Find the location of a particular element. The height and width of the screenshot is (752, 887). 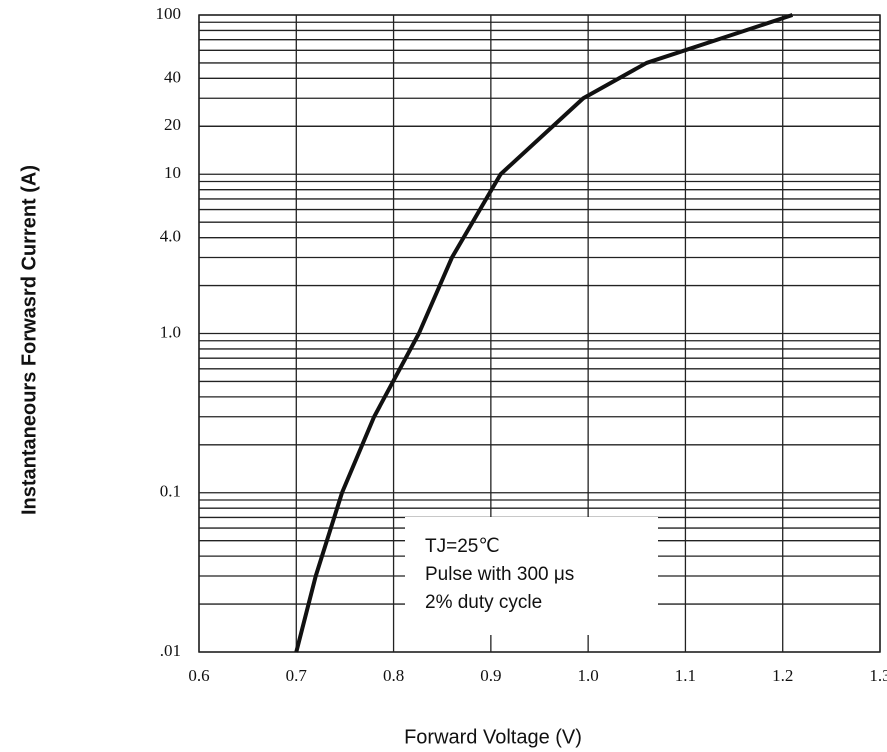

x-tick-label: 0.7 is located at coordinates (297, 675).